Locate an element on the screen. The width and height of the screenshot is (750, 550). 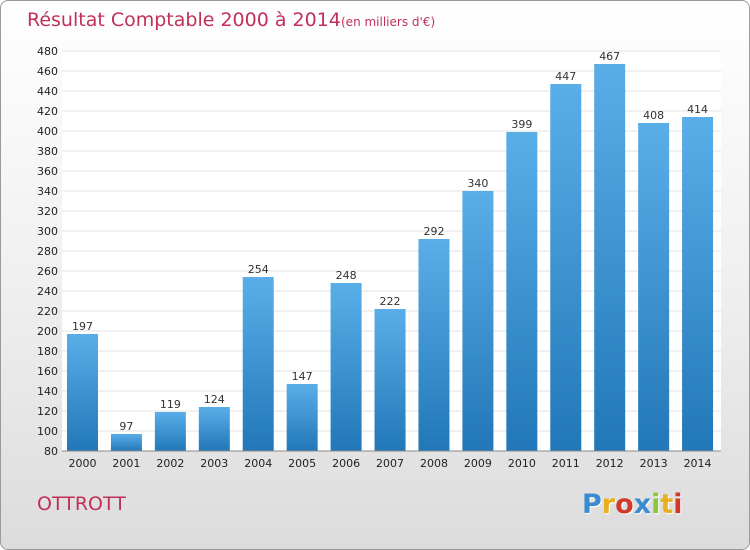
y-tick-label: 280 is located at coordinates (47, 251).